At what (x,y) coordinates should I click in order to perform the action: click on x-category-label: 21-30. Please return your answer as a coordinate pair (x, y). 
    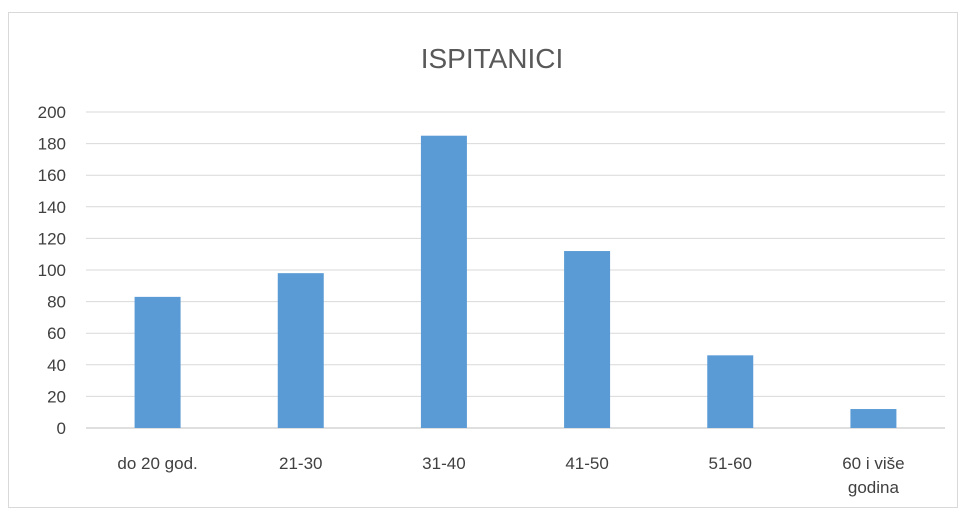
    Looking at the image, I should click on (300, 463).